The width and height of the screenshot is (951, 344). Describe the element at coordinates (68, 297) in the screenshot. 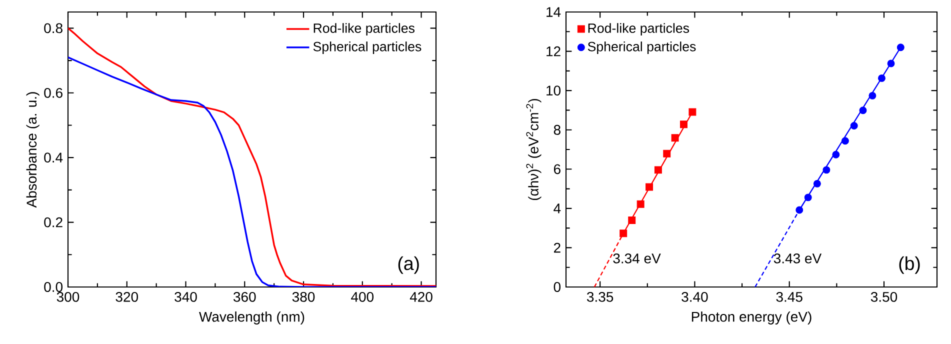

I see `x-tick-label: 300` at that location.